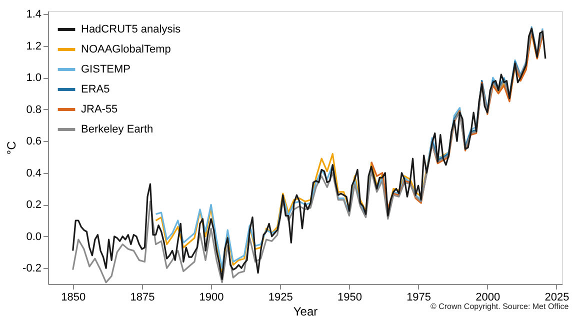 The width and height of the screenshot is (579, 322). What do you see at coordinates (500, 306) in the screenshot?
I see `text: © Crown Copyright. Source: Met Office` at bounding box center [500, 306].